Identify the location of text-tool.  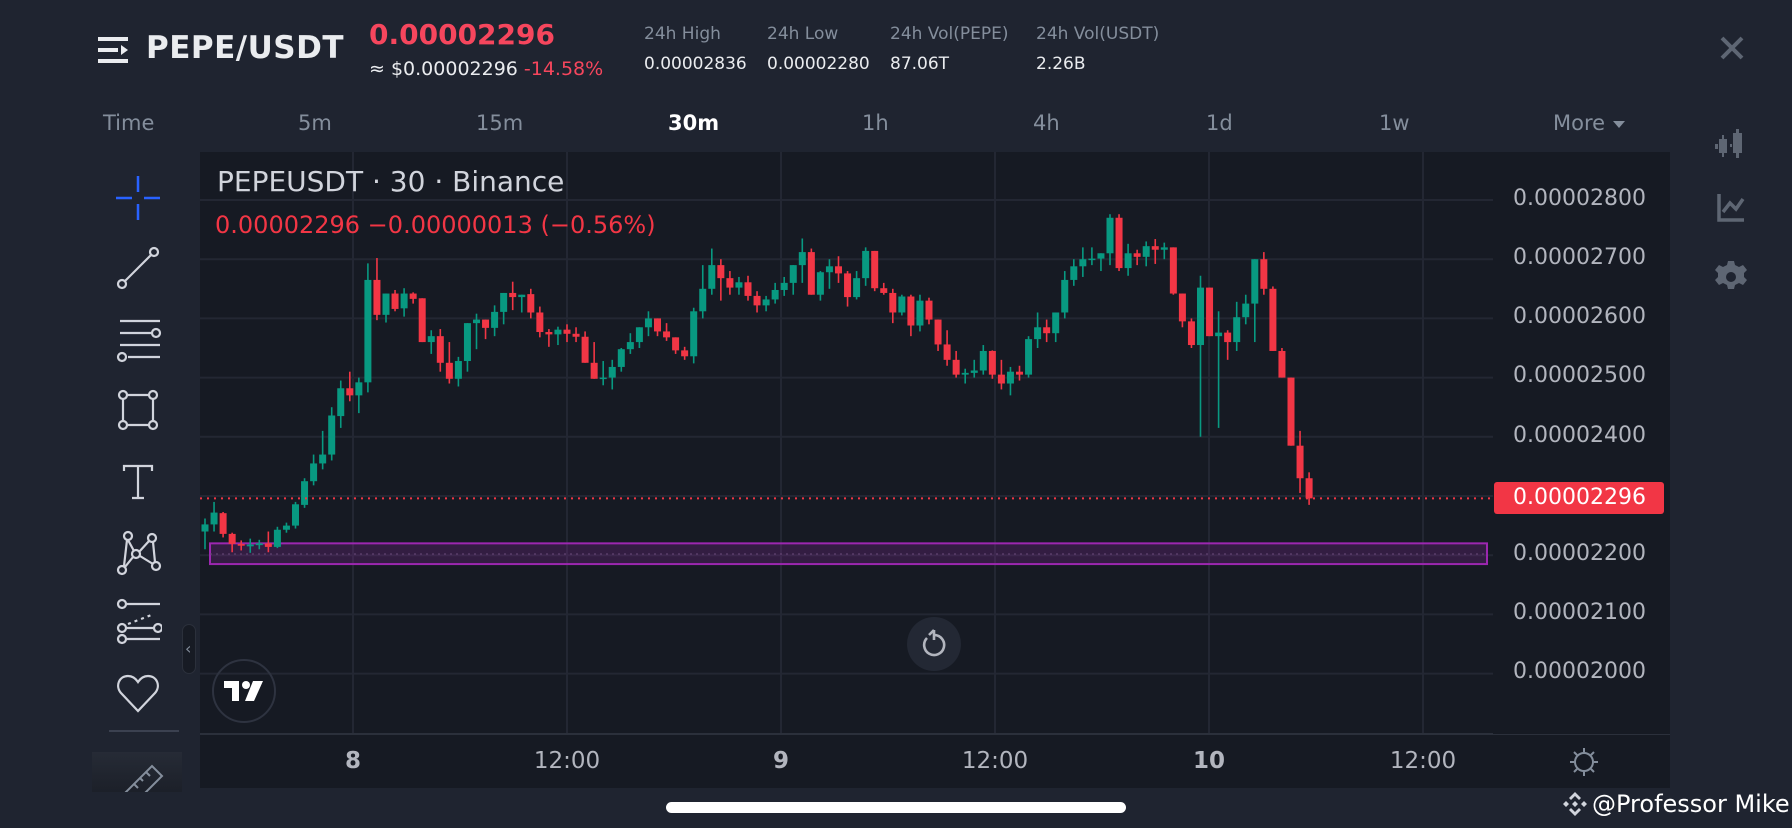
(138, 481).